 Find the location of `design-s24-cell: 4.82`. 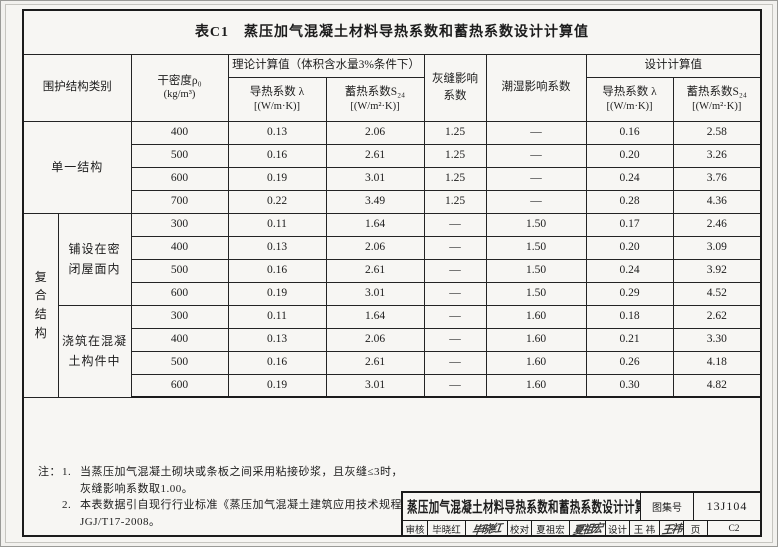

design-s24-cell: 4.82 is located at coordinates (716, 385).